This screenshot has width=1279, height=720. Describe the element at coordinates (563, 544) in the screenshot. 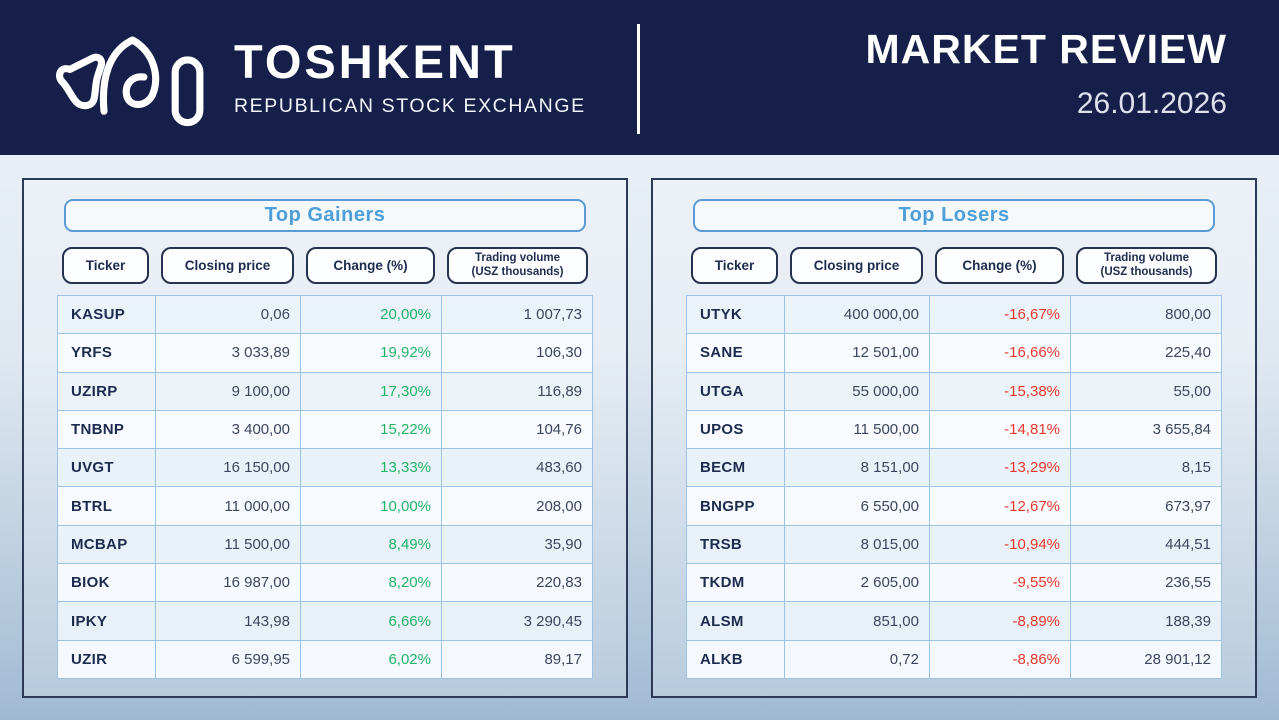

I see `volume-cell: 35,90` at that location.